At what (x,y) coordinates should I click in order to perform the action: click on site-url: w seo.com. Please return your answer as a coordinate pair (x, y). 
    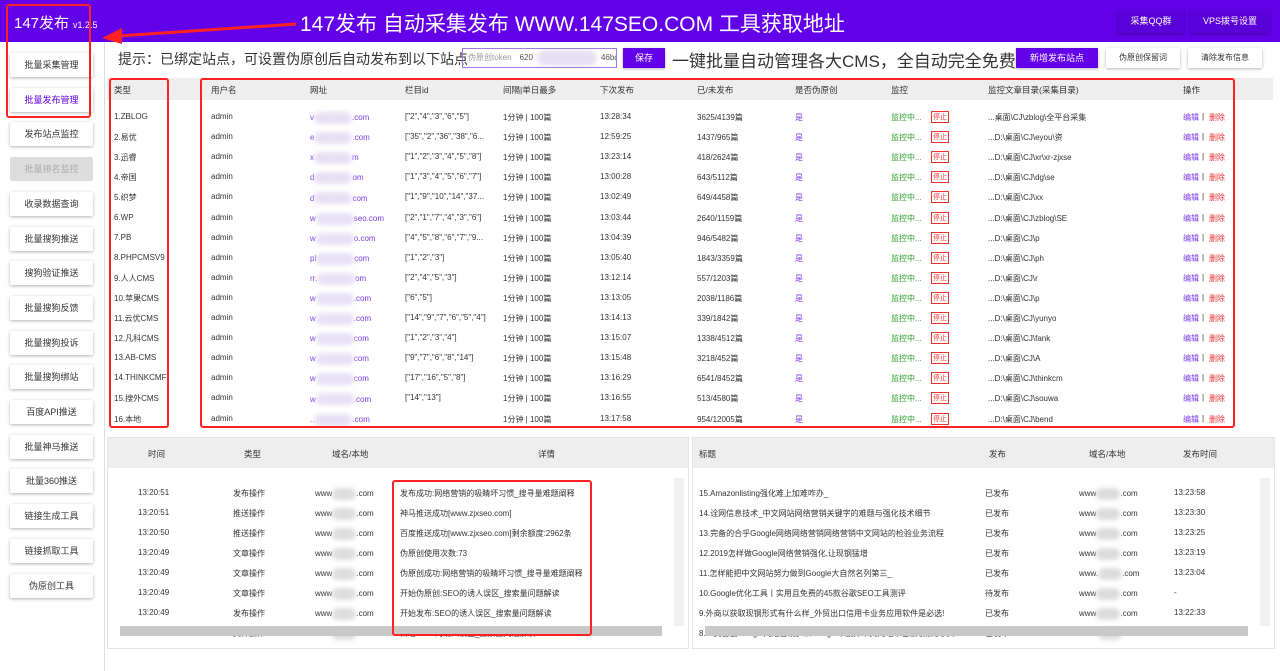
    Looking at the image, I should click on (347, 218).